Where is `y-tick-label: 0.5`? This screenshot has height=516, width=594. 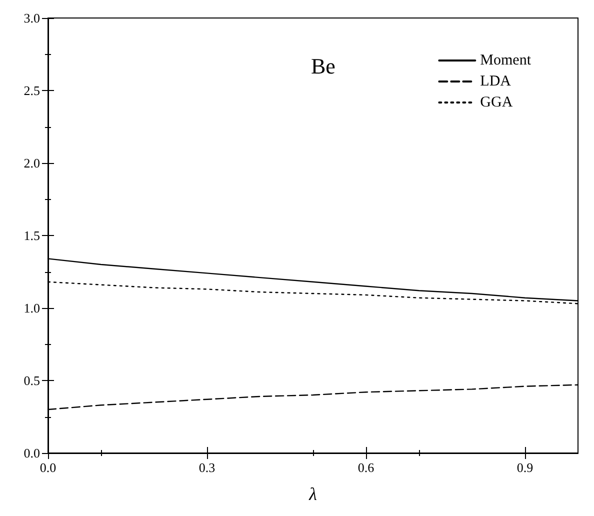
y-tick-label: 0.5 is located at coordinates (32, 380).